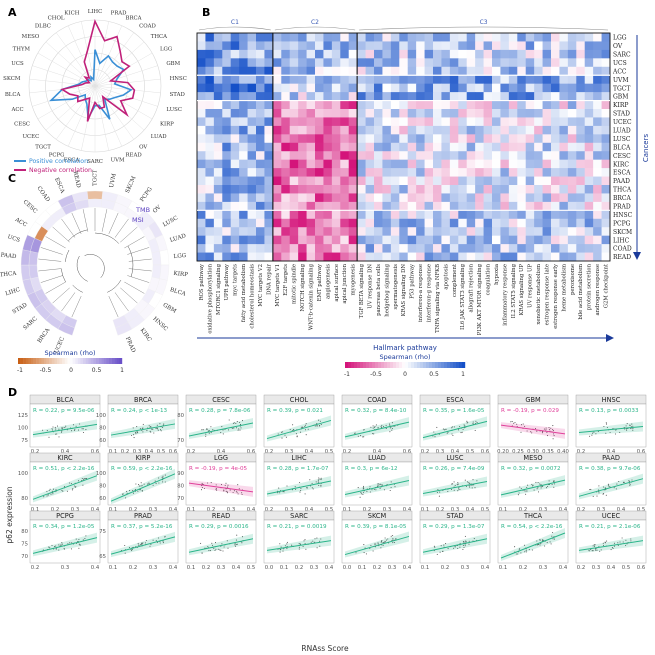 The image size is (655, 655). I want to click on subplot-x-tick: 0.2, so click(191, 452).